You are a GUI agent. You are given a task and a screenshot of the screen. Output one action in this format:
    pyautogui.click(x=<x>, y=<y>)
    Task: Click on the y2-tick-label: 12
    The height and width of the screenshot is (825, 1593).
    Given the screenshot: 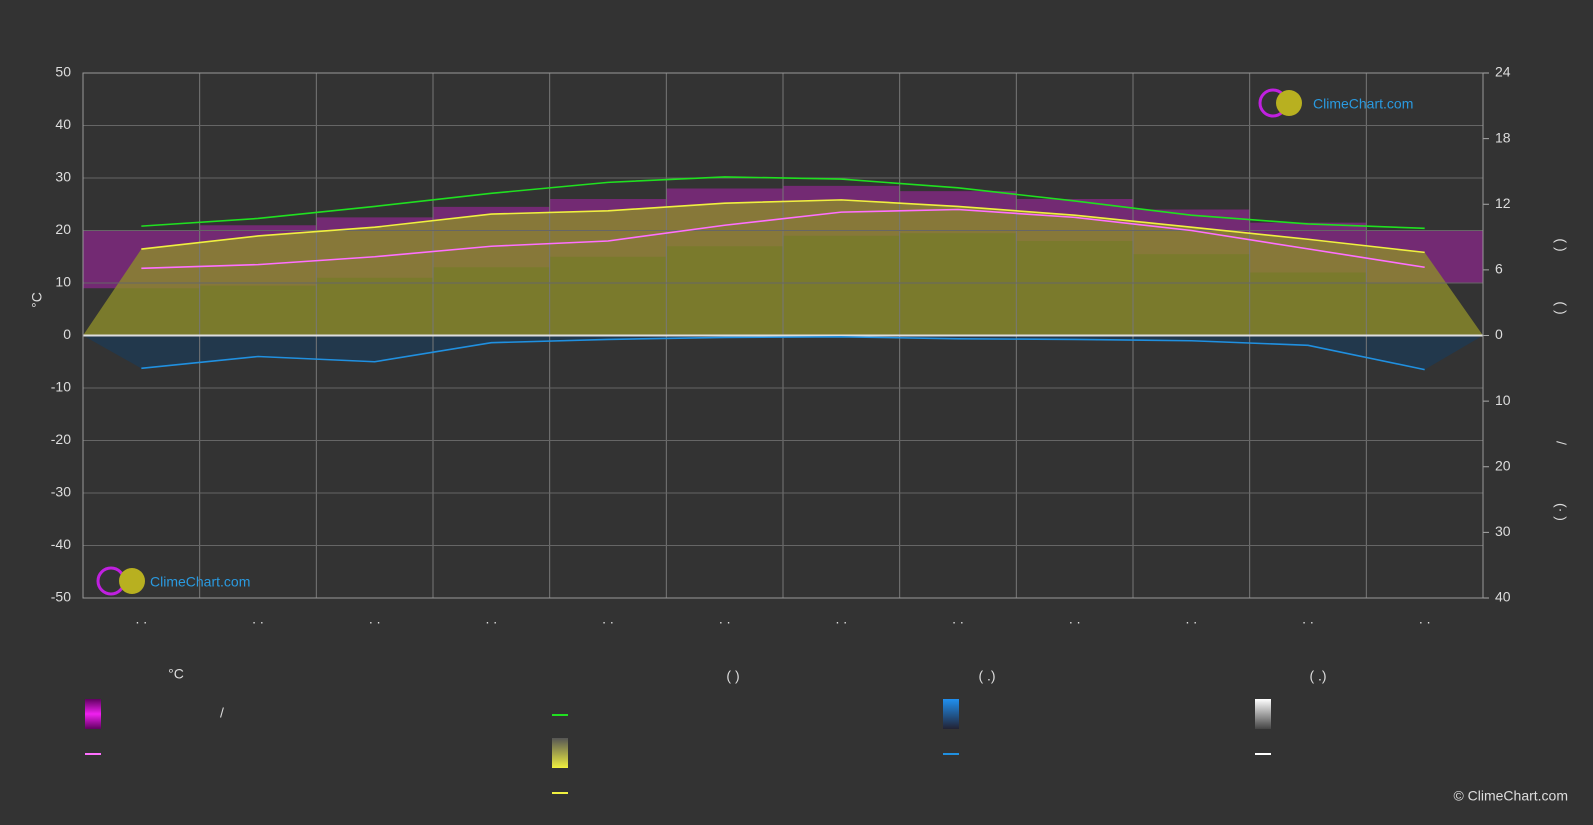 What is the action you would take?
    pyautogui.click(x=1503, y=203)
    